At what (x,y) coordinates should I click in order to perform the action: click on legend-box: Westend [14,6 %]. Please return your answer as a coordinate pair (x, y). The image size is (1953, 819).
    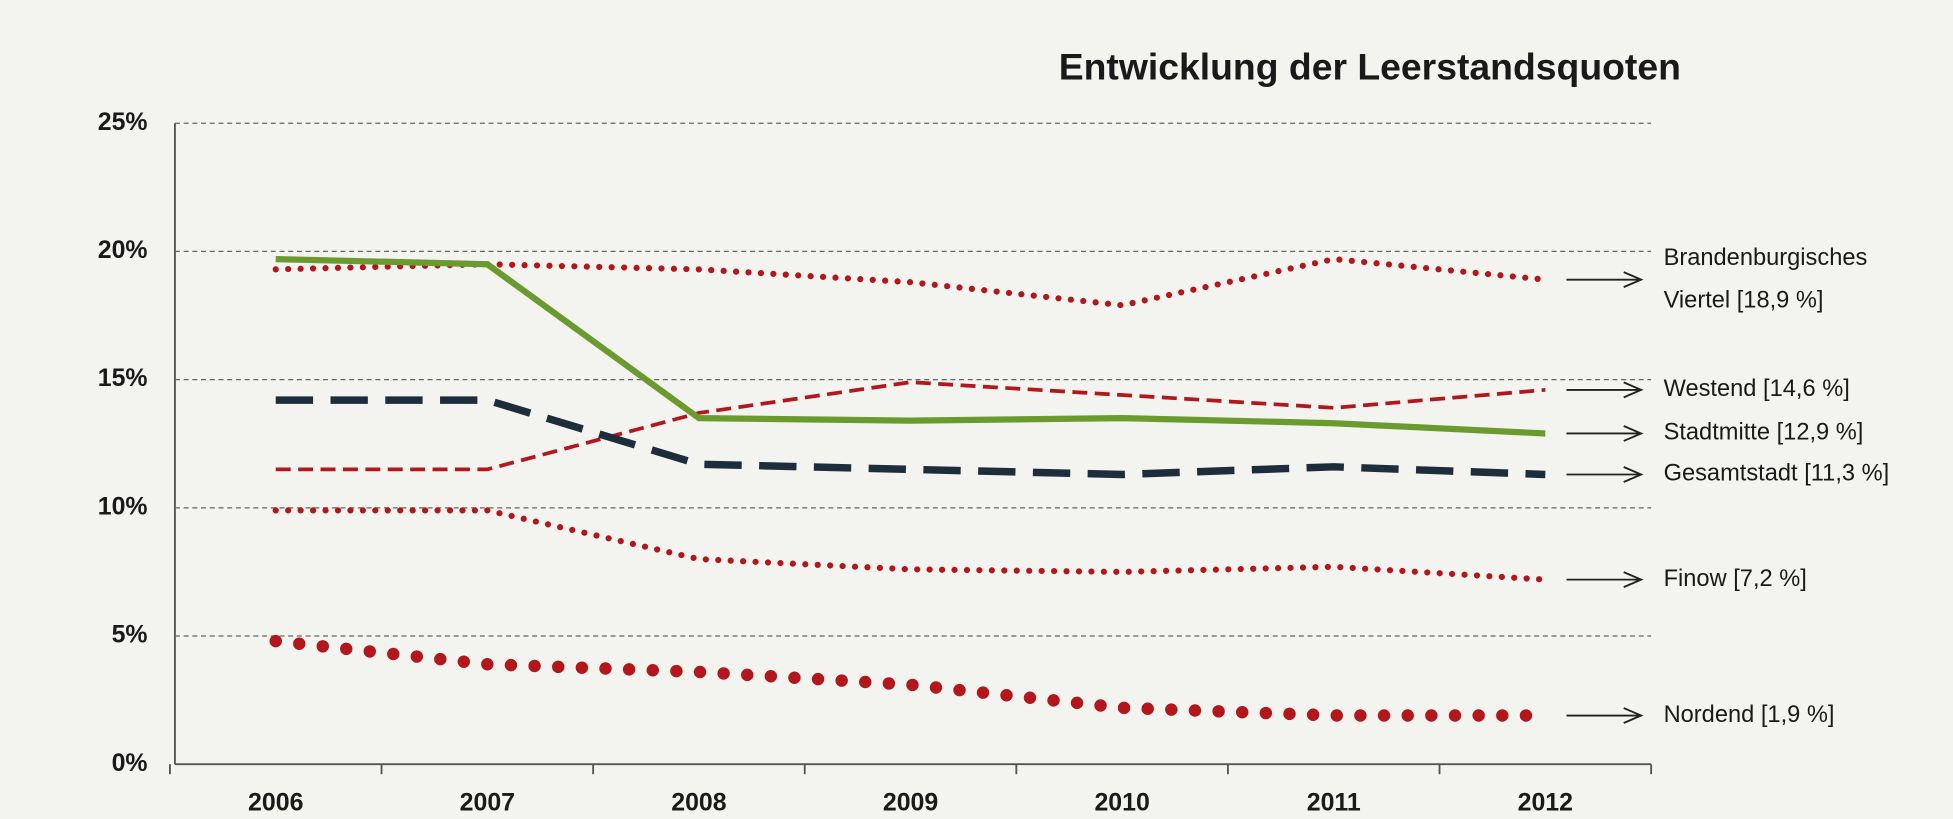
    Looking at the image, I should click on (1807, 389).